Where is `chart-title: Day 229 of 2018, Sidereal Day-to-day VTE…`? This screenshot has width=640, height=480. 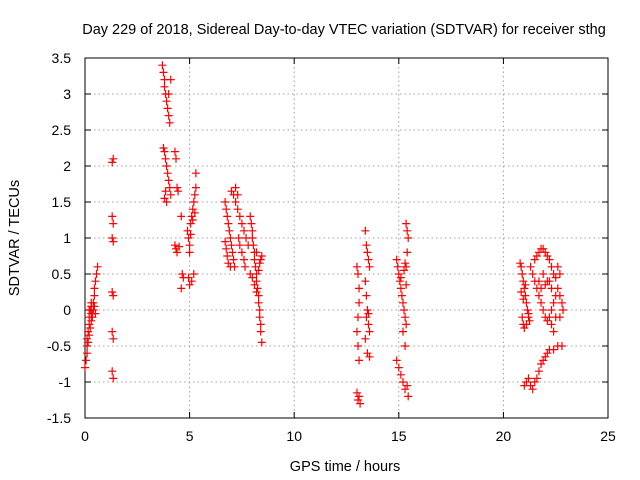 chart-title: Day 229 of 2018, Sidereal Day-to-day VTE… is located at coordinates (344, 30).